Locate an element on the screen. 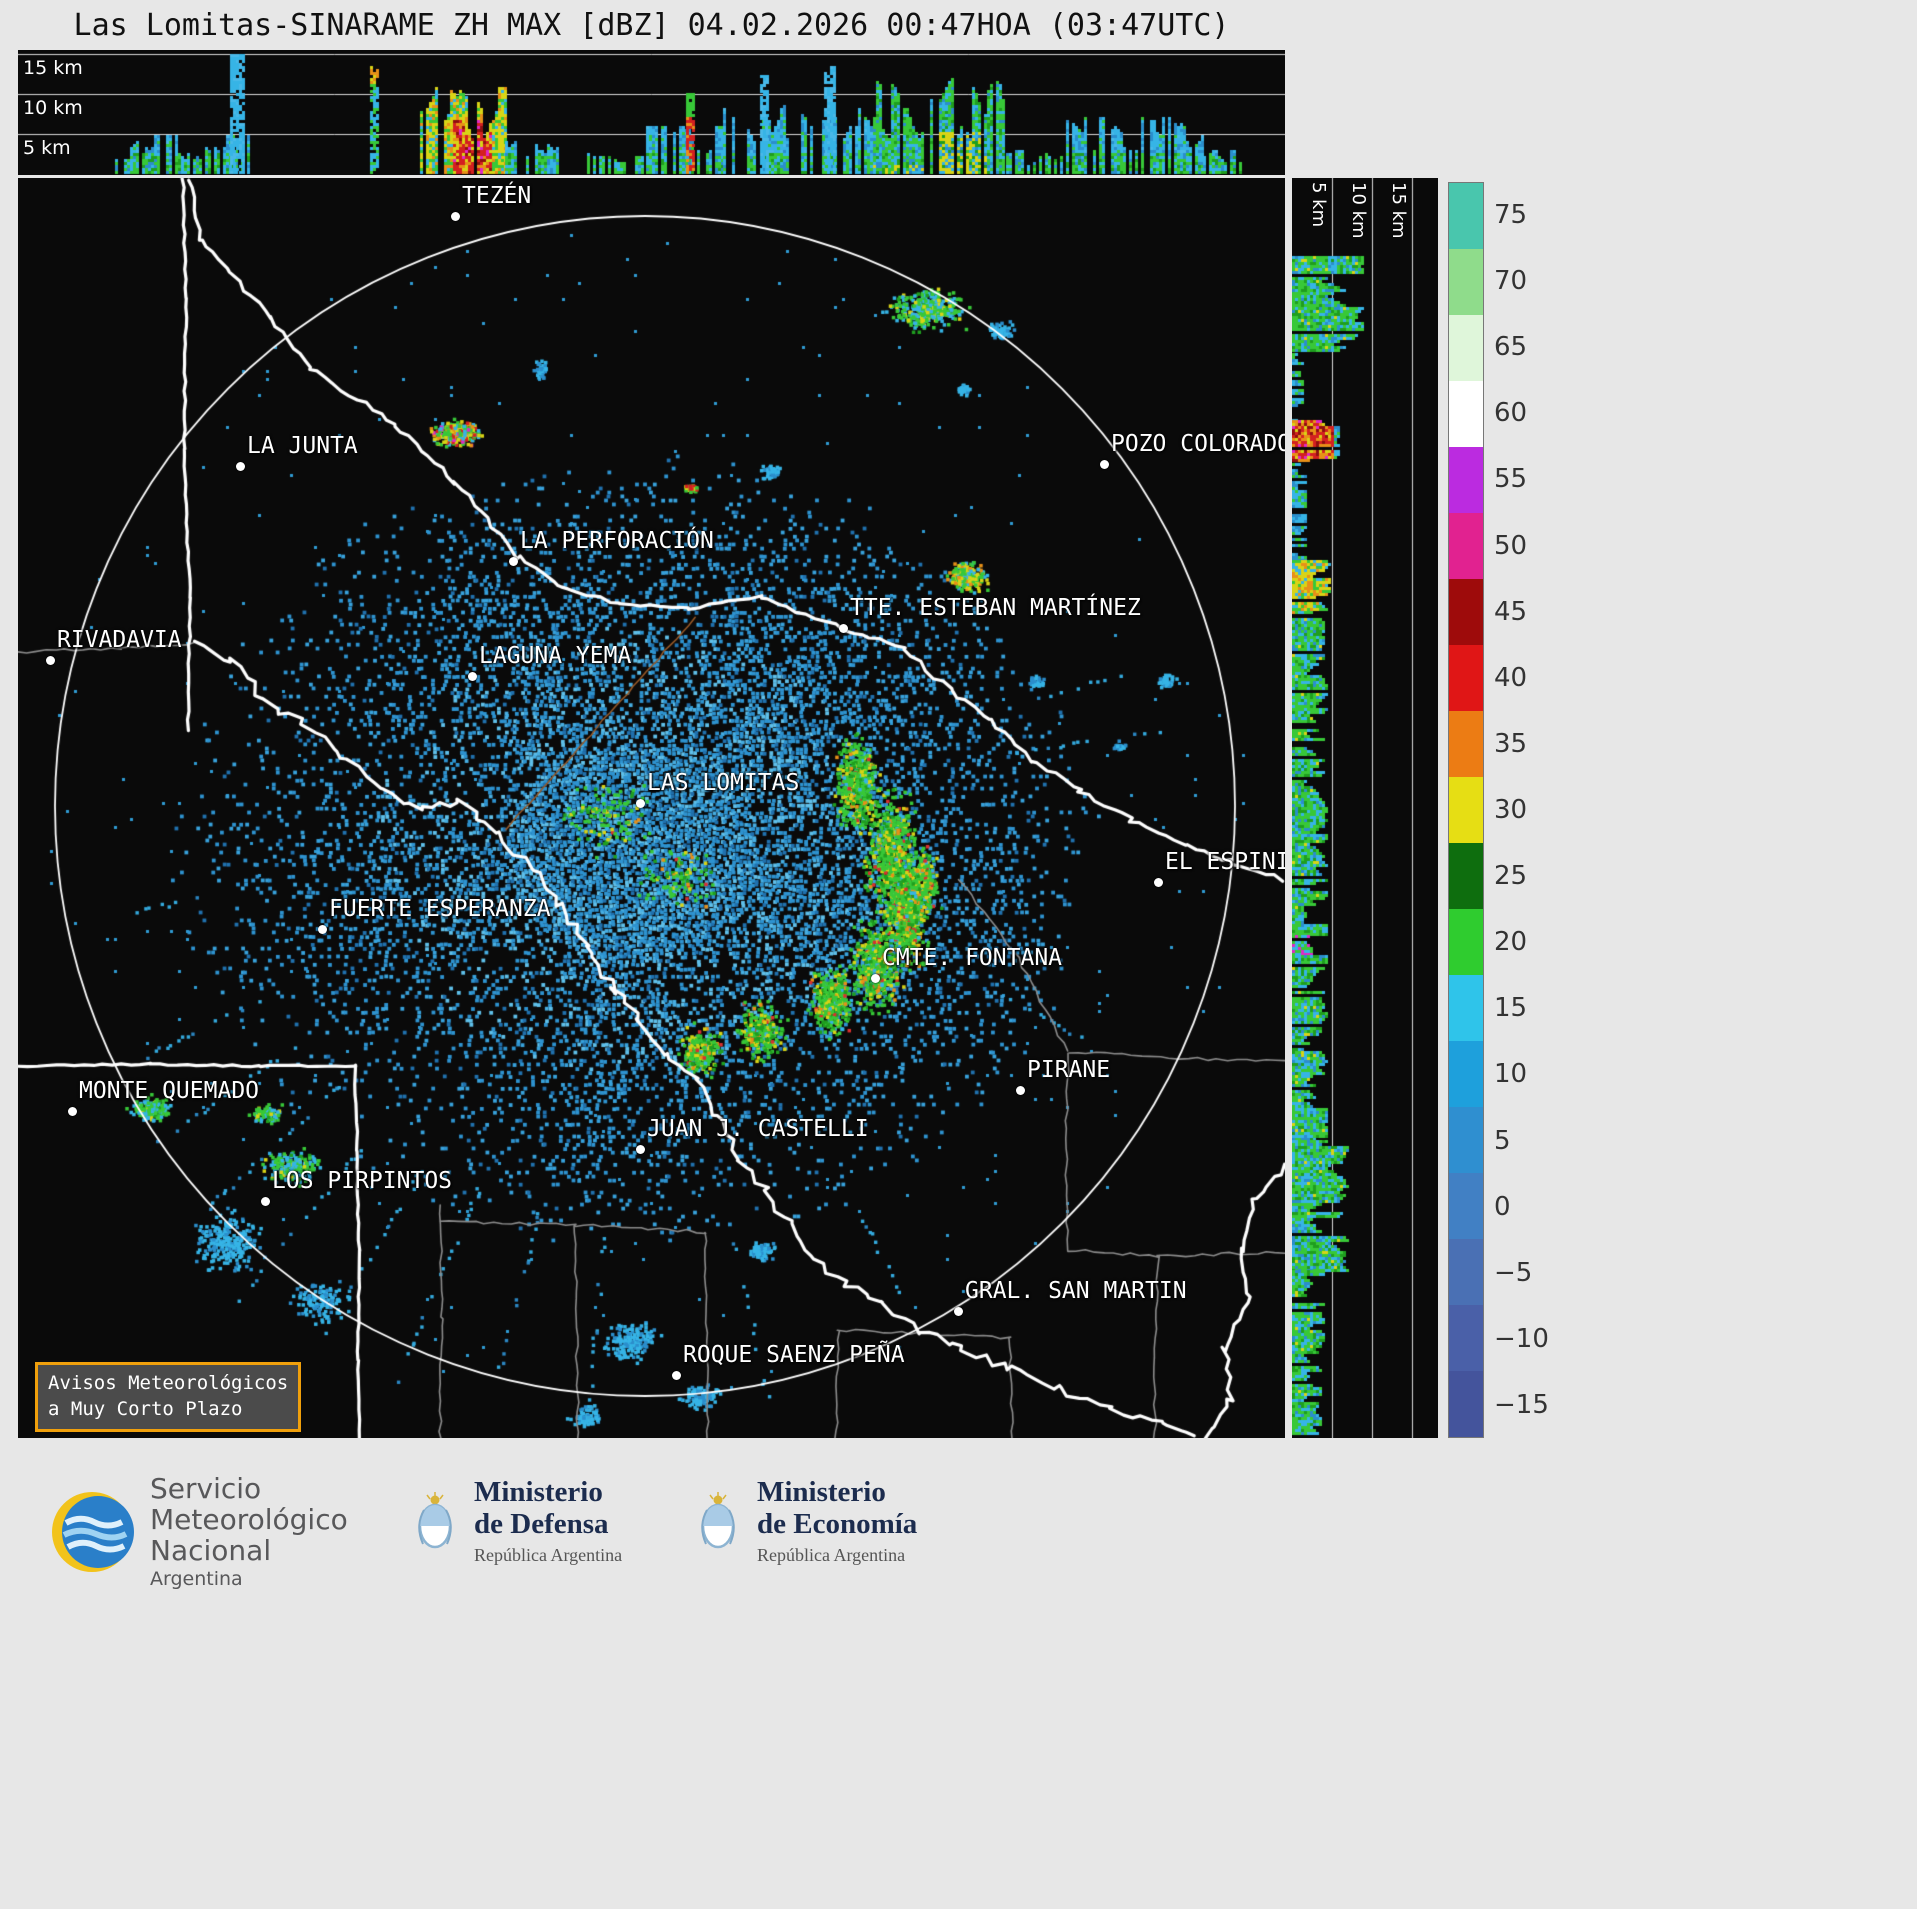  city-label: FUERTE ESPERANZA is located at coordinates (440, 909).